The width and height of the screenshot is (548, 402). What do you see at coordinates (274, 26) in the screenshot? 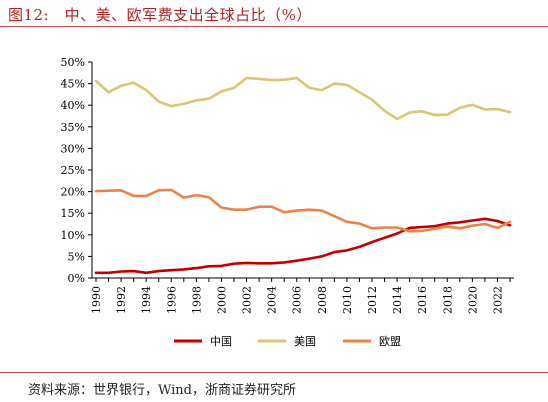
I see `title-divider` at bounding box center [274, 26].